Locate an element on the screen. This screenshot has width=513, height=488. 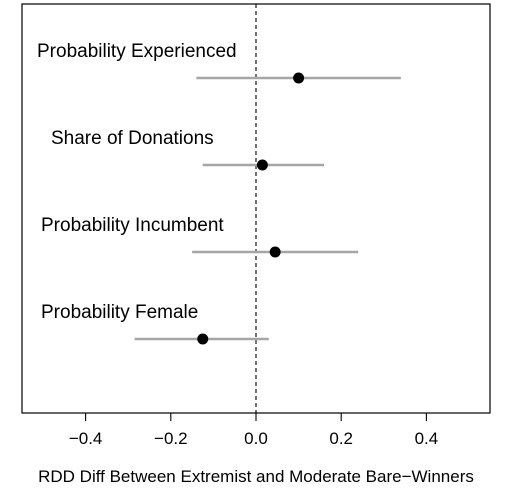
x-tick-label: −0.2 is located at coordinates (171, 438).